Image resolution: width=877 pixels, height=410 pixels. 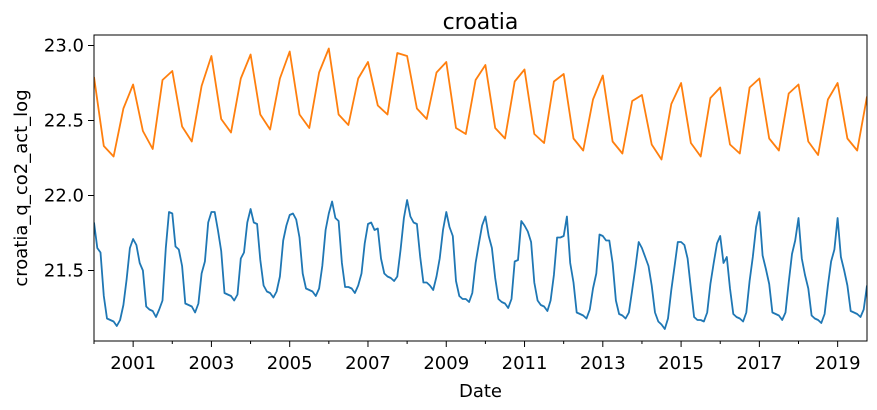 What do you see at coordinates (525, 363) in the screenshot?
I see `x-tick-label: 2011` at bounding box center [525, 363].